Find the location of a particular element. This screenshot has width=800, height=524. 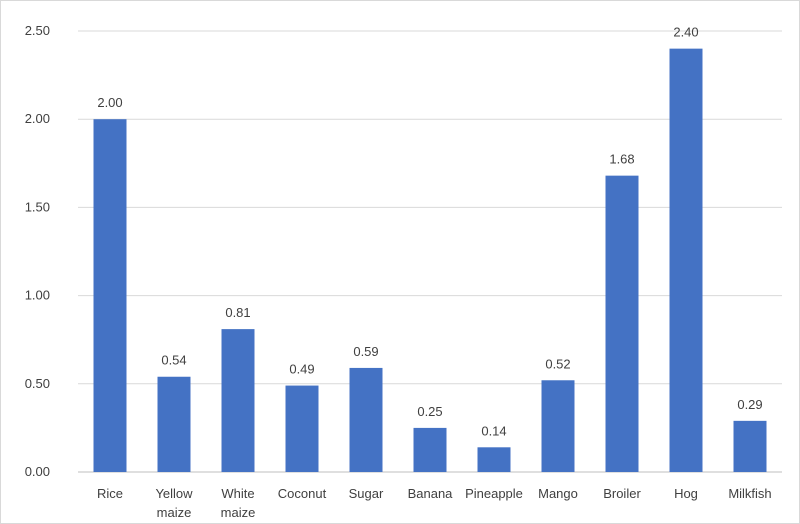

data-label: 2.40 is located at coordinates (685, 32).